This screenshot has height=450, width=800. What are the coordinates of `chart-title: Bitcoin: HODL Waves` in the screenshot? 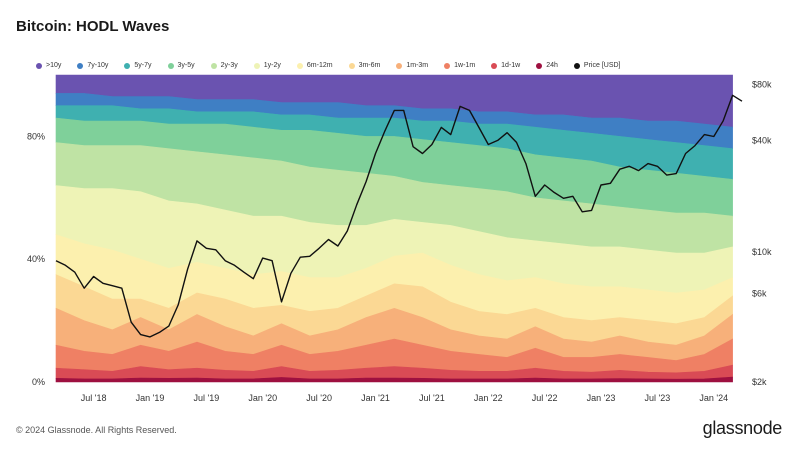 It's located at (93, 26).